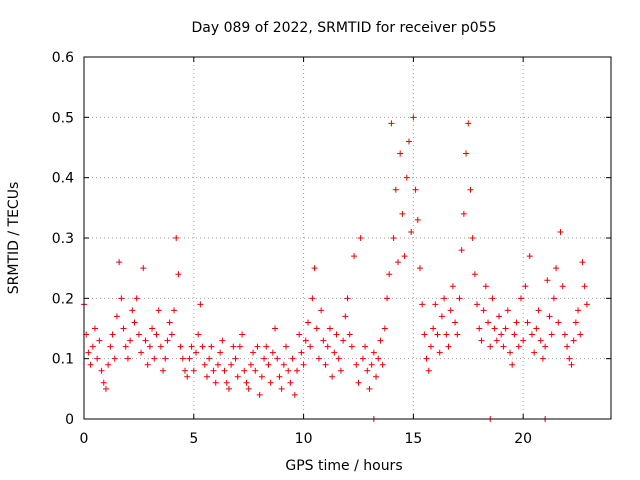 Image resolution: width=640 pixels, height=480 pixels. Describe the element at coordinates (14, 238) in the screenshot. I see `y-axis-label: SRMTID / TECUs` at that location.